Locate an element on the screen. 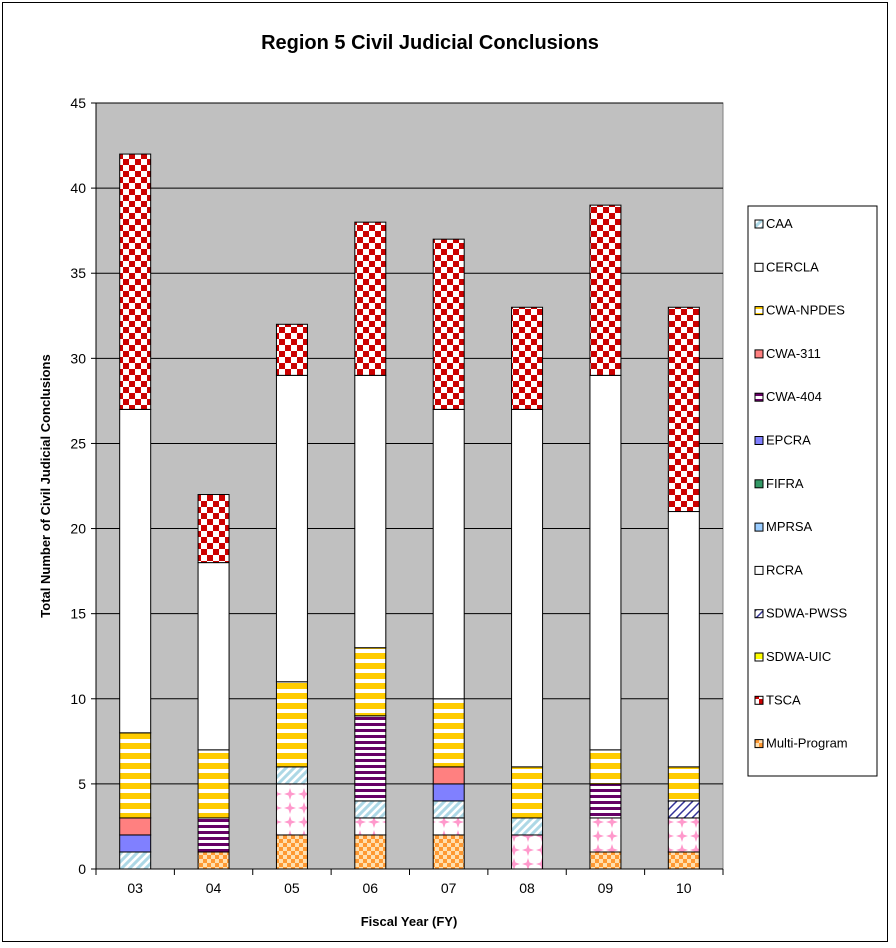 The height and width of the screenshot is (948, 896). bar-segment-sdwa-pwss is located at coordinates (683, 809).